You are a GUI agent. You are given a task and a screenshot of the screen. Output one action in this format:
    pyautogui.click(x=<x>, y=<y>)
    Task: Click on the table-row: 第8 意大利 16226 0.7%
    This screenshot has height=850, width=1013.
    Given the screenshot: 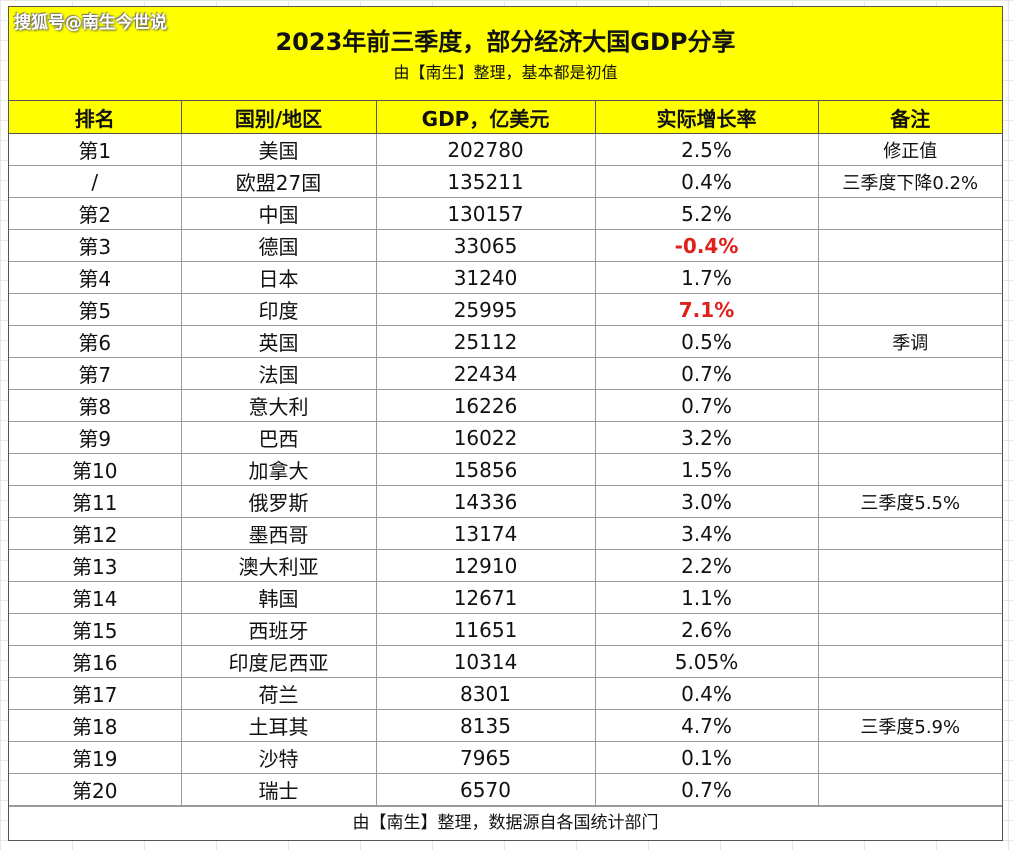 What is the action you would take?
    pyautogui.click(x=505, y=405)
    